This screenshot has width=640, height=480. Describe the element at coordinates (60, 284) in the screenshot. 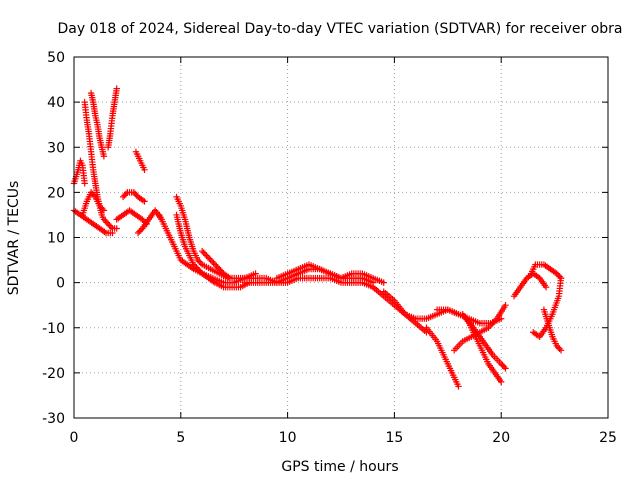

I see `y-tick-label: 0` at that location.